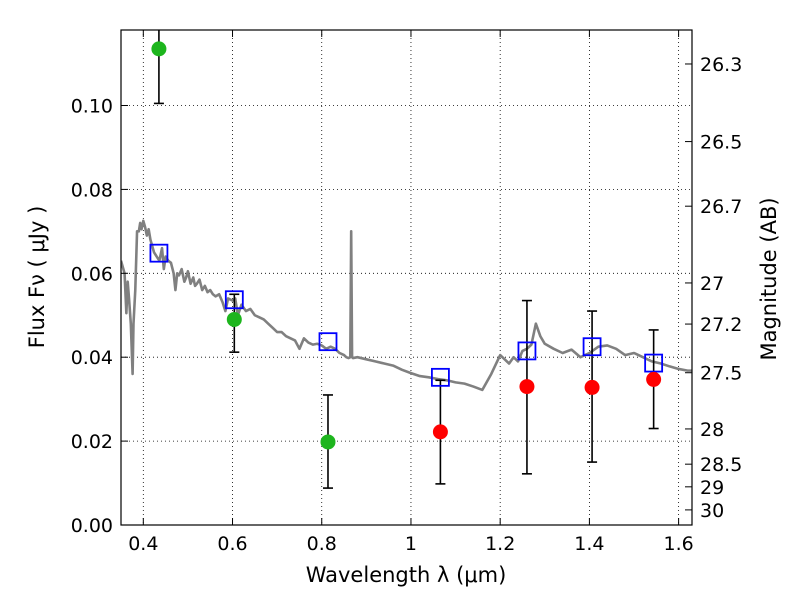  I want to click on right-tick-label: 26.3, so click(721, 65).